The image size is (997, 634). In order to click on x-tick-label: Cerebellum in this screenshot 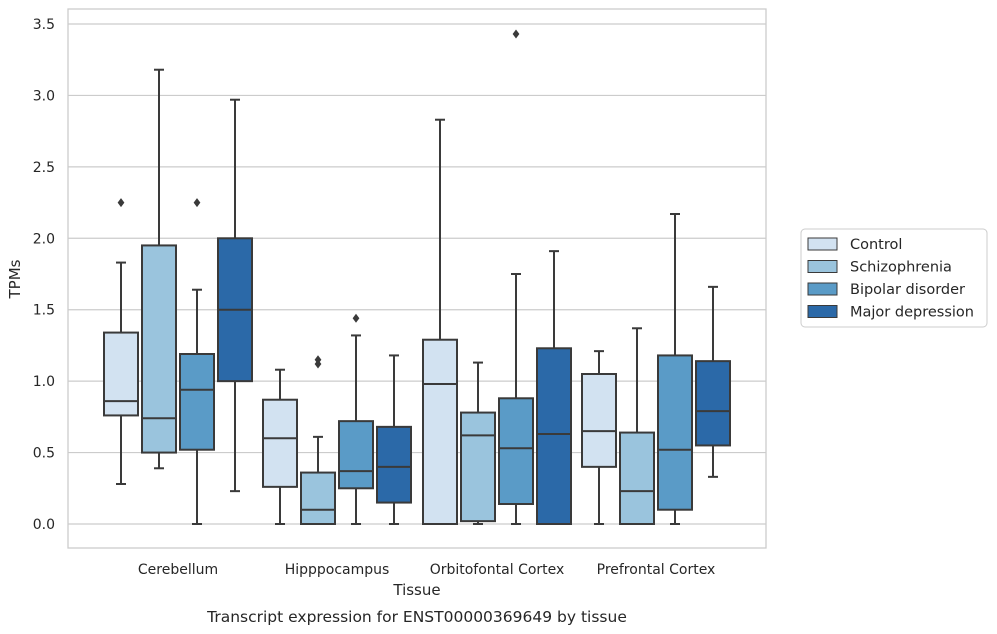, I will do `click(178, 570)`.